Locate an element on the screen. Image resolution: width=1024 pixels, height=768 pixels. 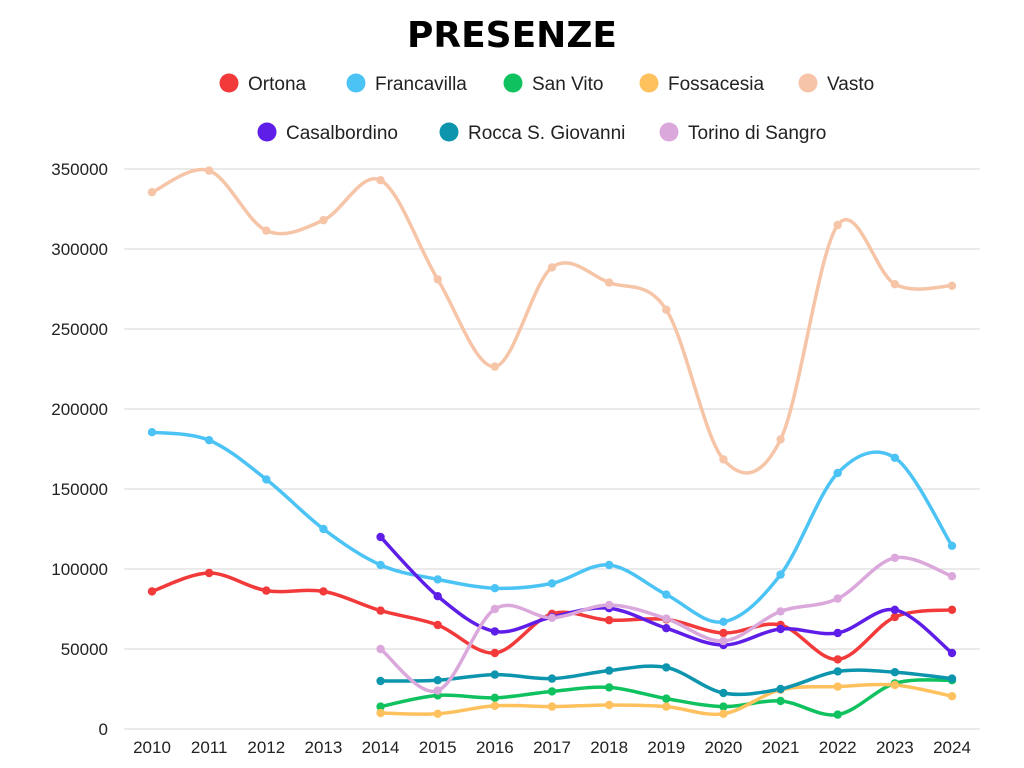
x-tick-label: 2023 is located at coordinates (895, 747).